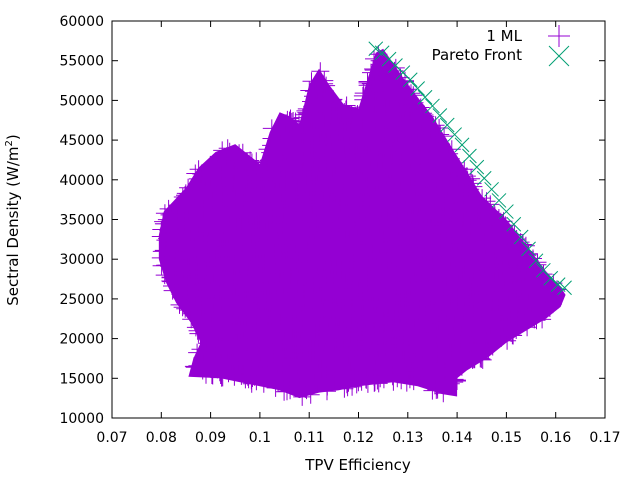 The width and height of the screenshot is (640, 480). I want to click on y-tick-label: 35000, so click(81, 221).